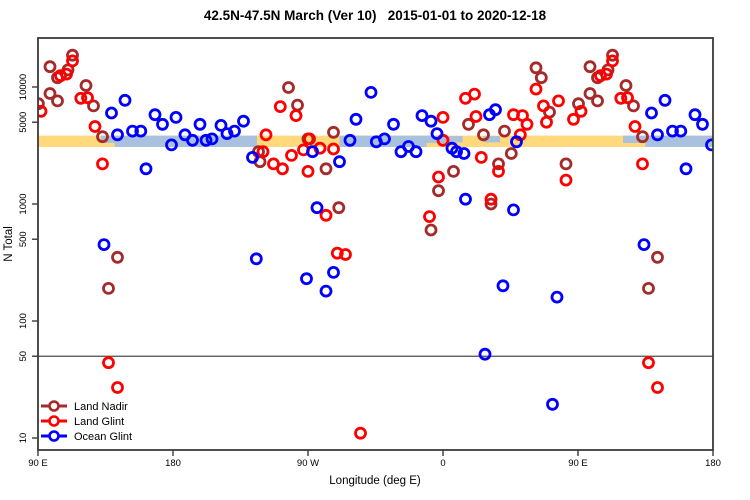  Describe the element at coordinates (23, 122) in the screenshot. I see `y-tick-label: 5000` at that location.